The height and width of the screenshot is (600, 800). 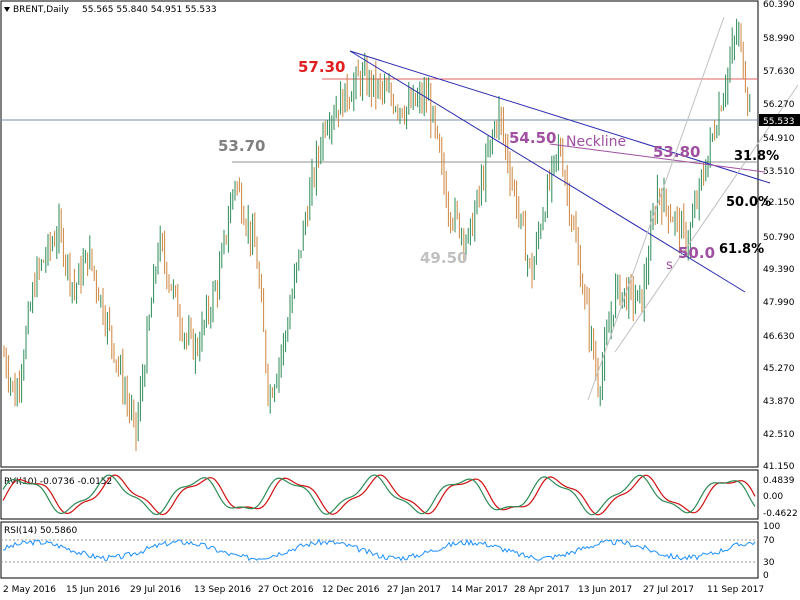 What do you see at coordinates (756, 156) in the screenshot?
I see `fib-318-label: 31.8%` at bounding box center [756, 156].